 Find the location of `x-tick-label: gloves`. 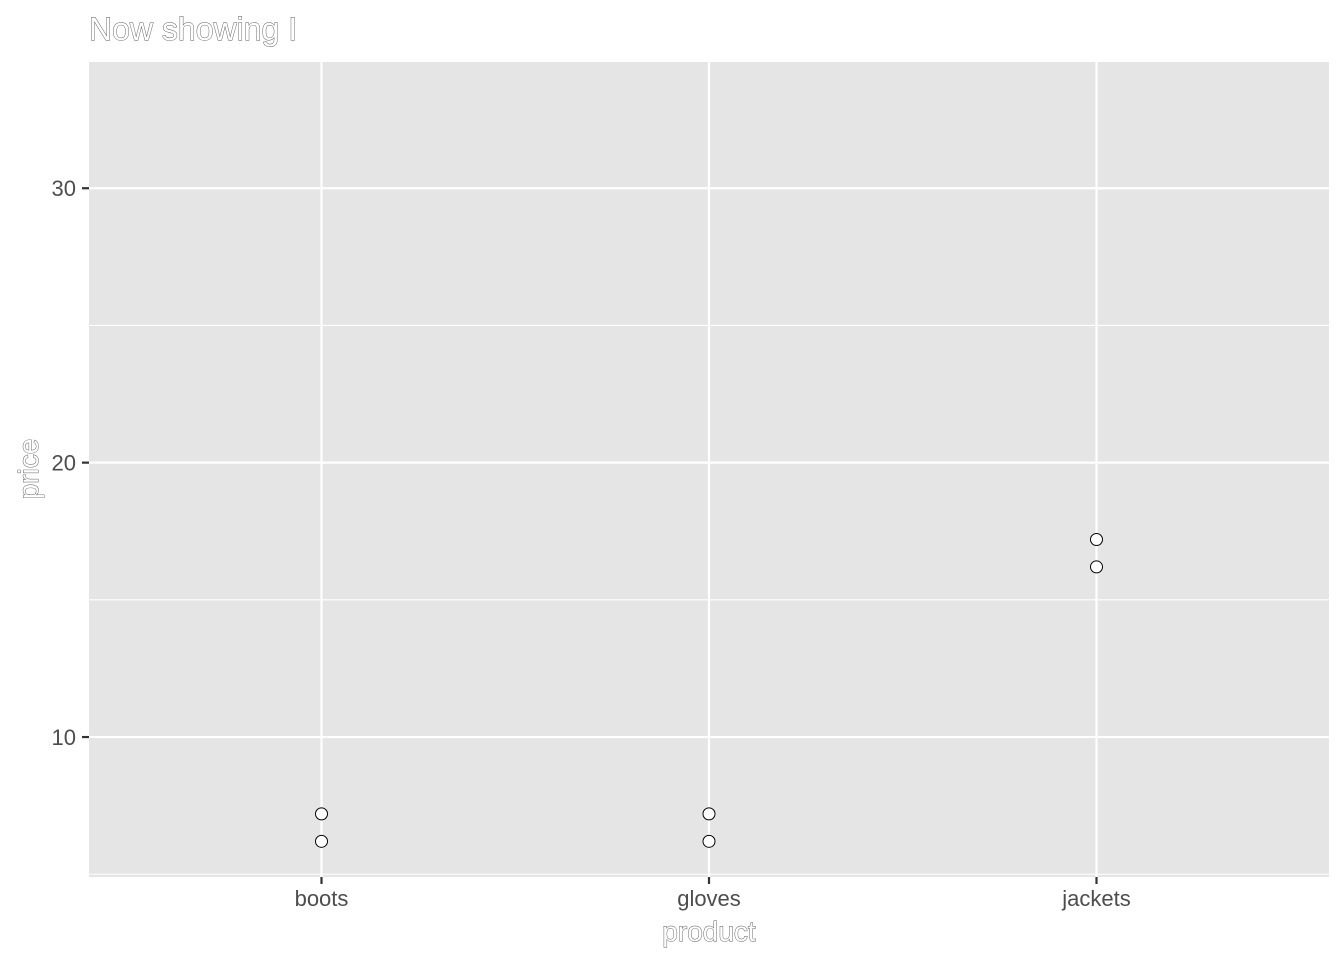

x-tick-label: gloves is located at coordinates (709, 898).